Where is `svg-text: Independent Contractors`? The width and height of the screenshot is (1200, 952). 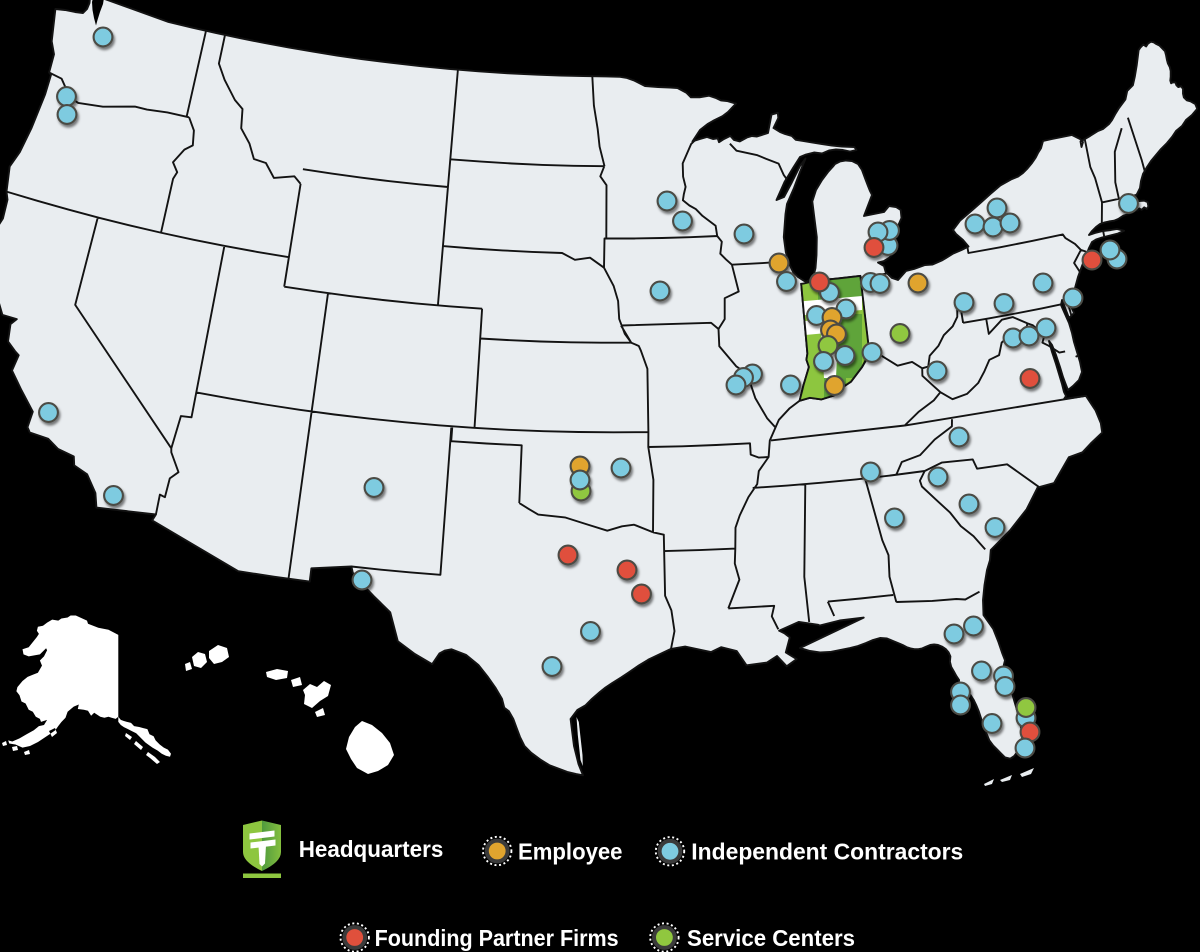 svg-text: Independent Contractors is located at coordinates (827, 852).